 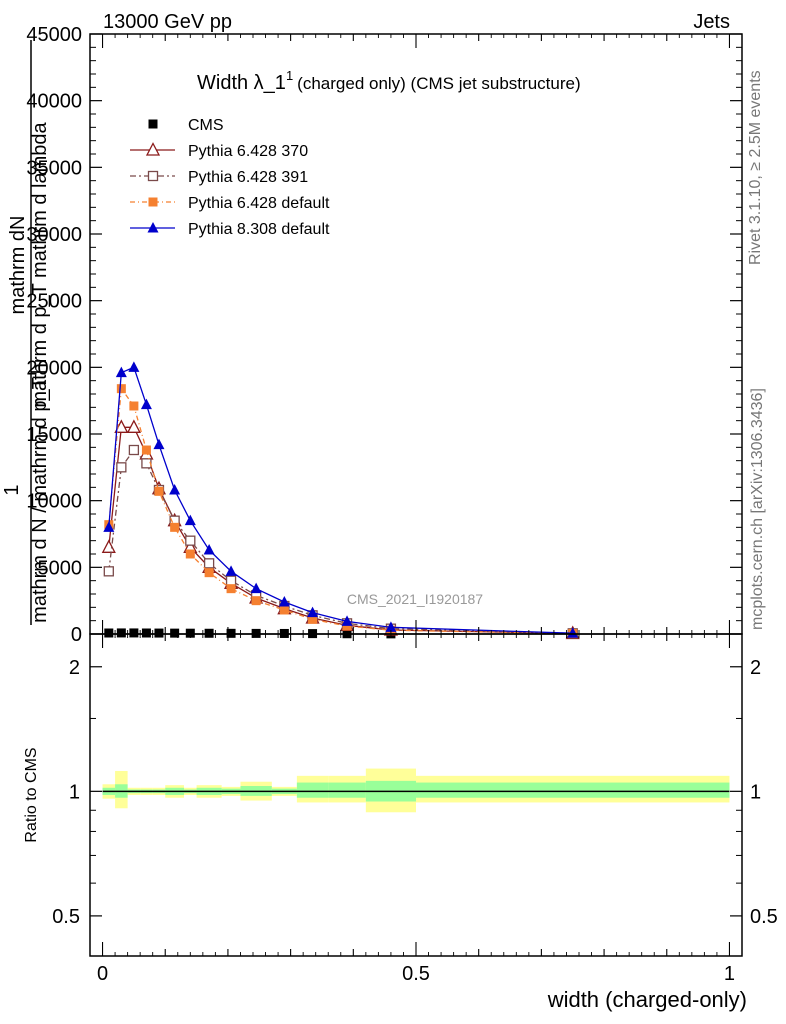 I want to click on ratio-ytick-label-right: 2, so click(x=755, y=668).